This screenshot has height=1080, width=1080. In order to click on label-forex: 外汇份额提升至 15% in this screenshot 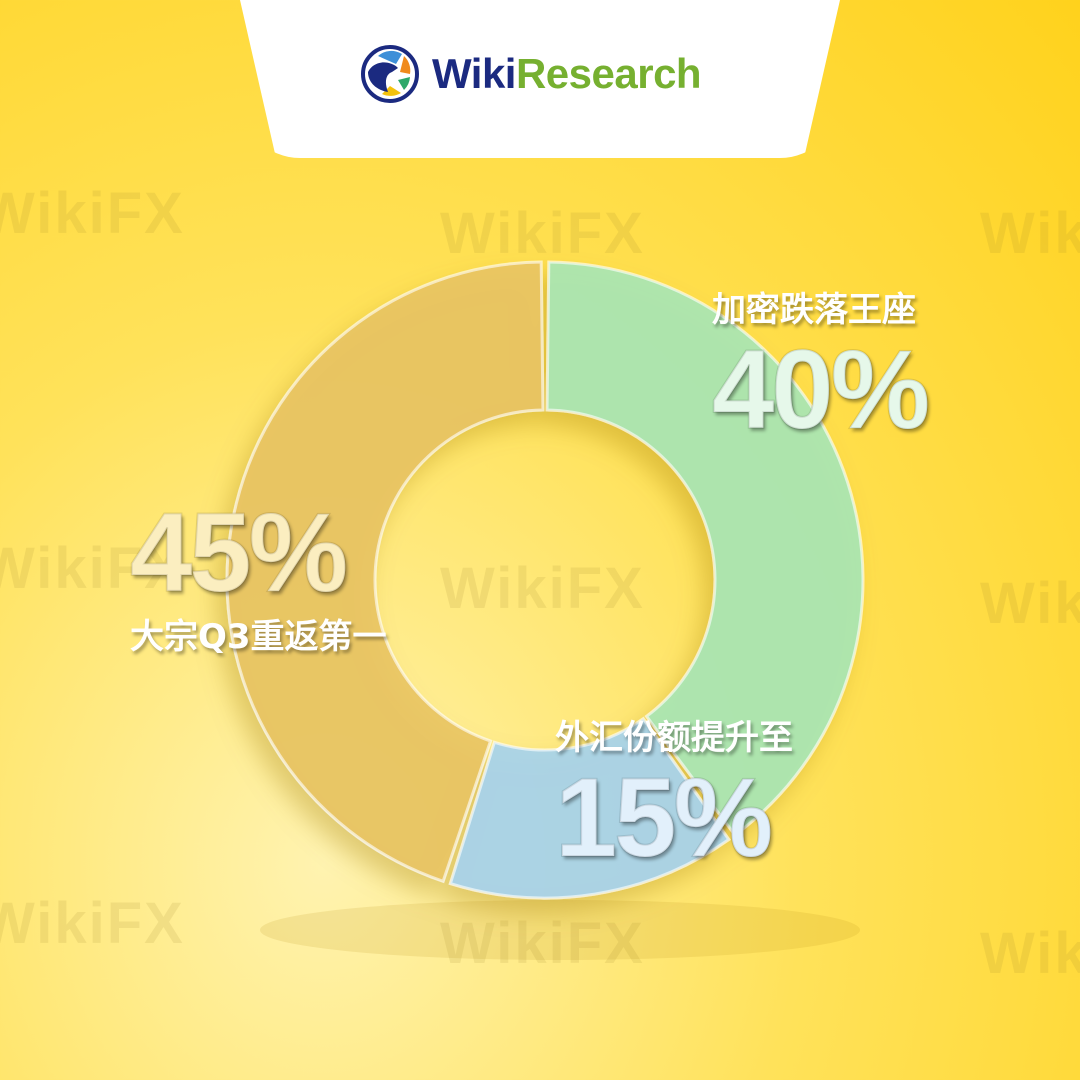, I will do `click(673, 796)`.